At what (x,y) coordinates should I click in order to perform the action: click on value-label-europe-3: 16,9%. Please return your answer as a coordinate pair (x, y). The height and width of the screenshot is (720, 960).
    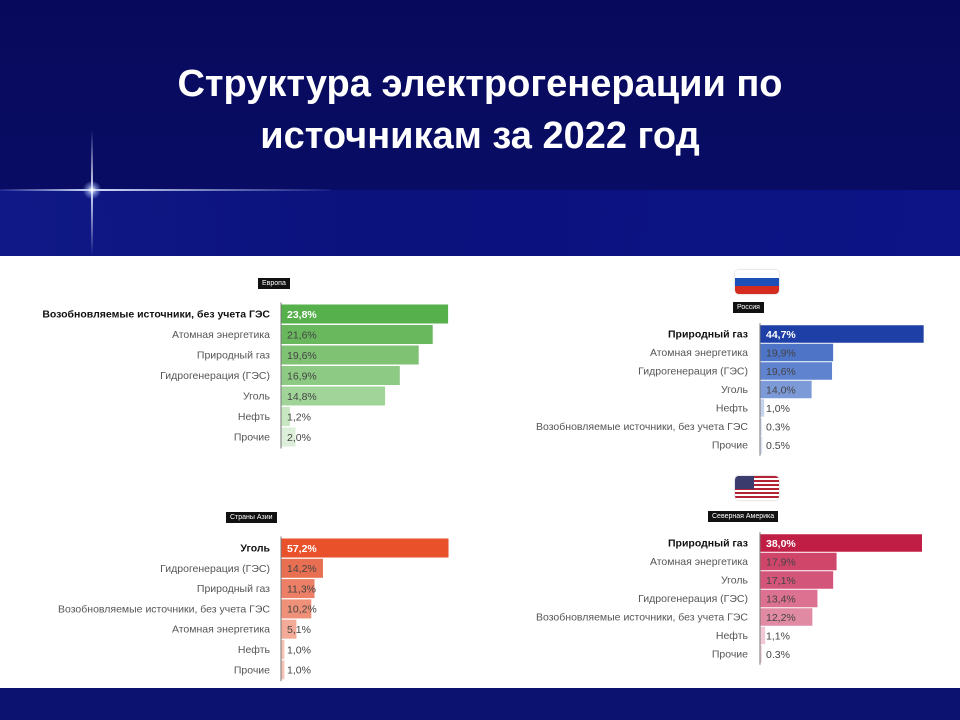
    Looking at the image, I should click on (302, 376).